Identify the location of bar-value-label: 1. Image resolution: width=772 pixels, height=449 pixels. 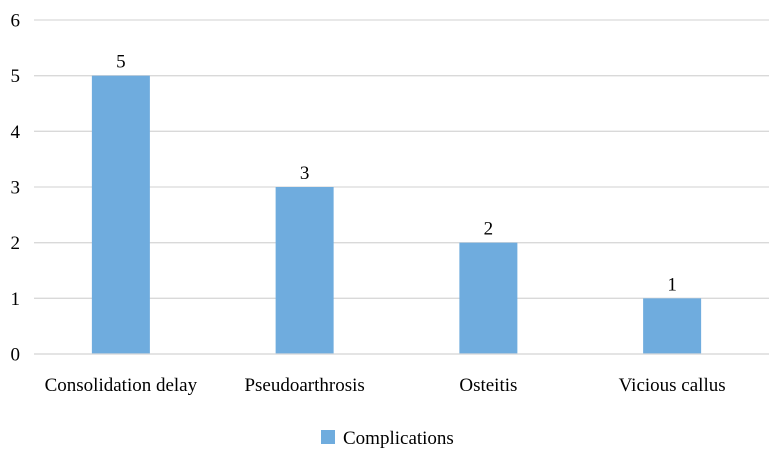
(672, 284).